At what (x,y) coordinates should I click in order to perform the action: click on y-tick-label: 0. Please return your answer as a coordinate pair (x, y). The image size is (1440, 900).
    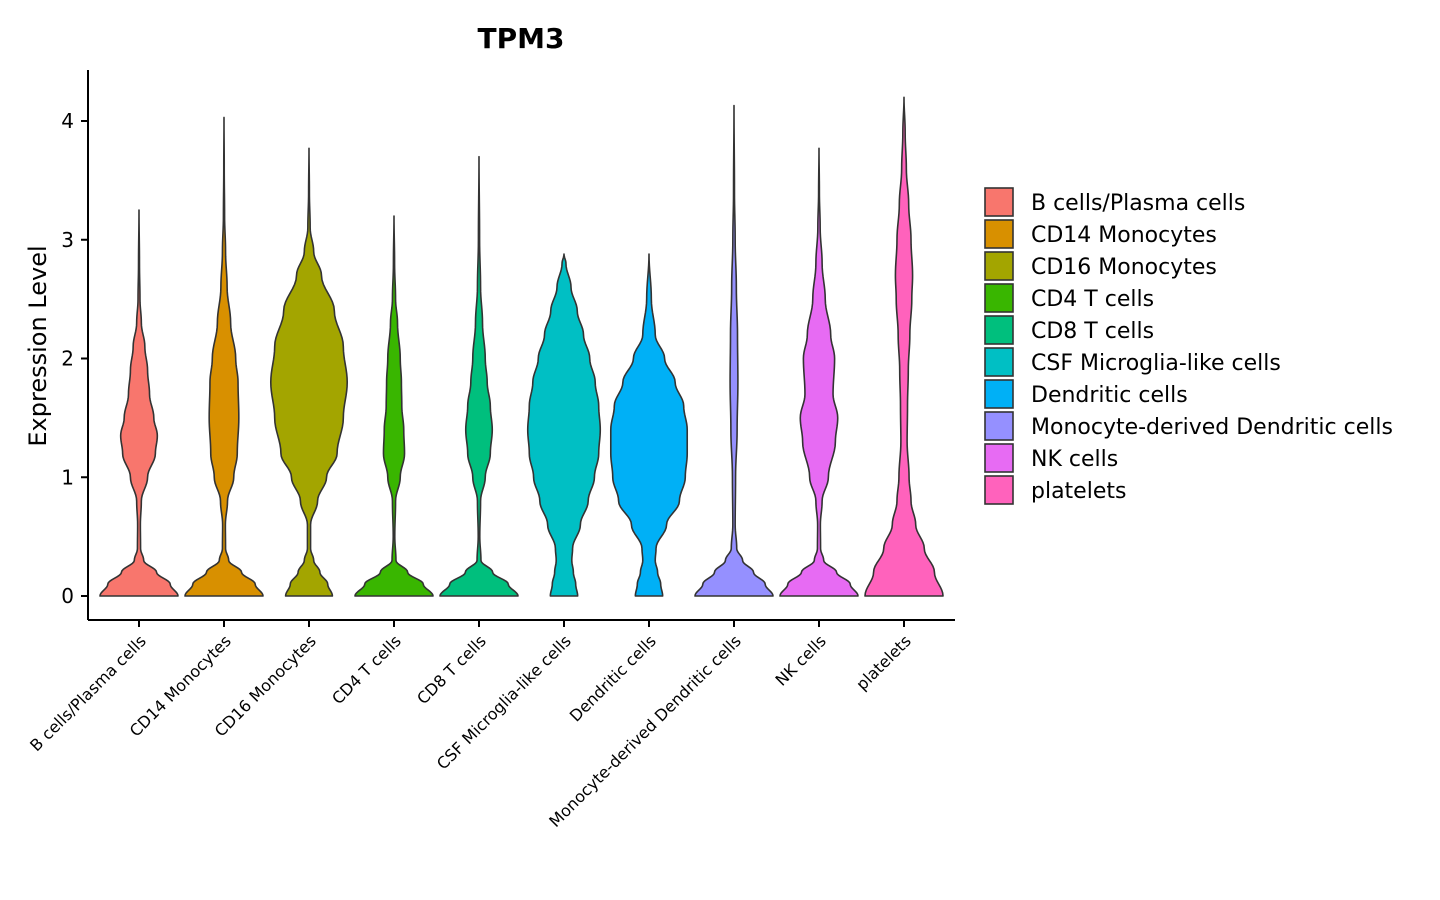
    Looking at the image, I should click on (67, 596).